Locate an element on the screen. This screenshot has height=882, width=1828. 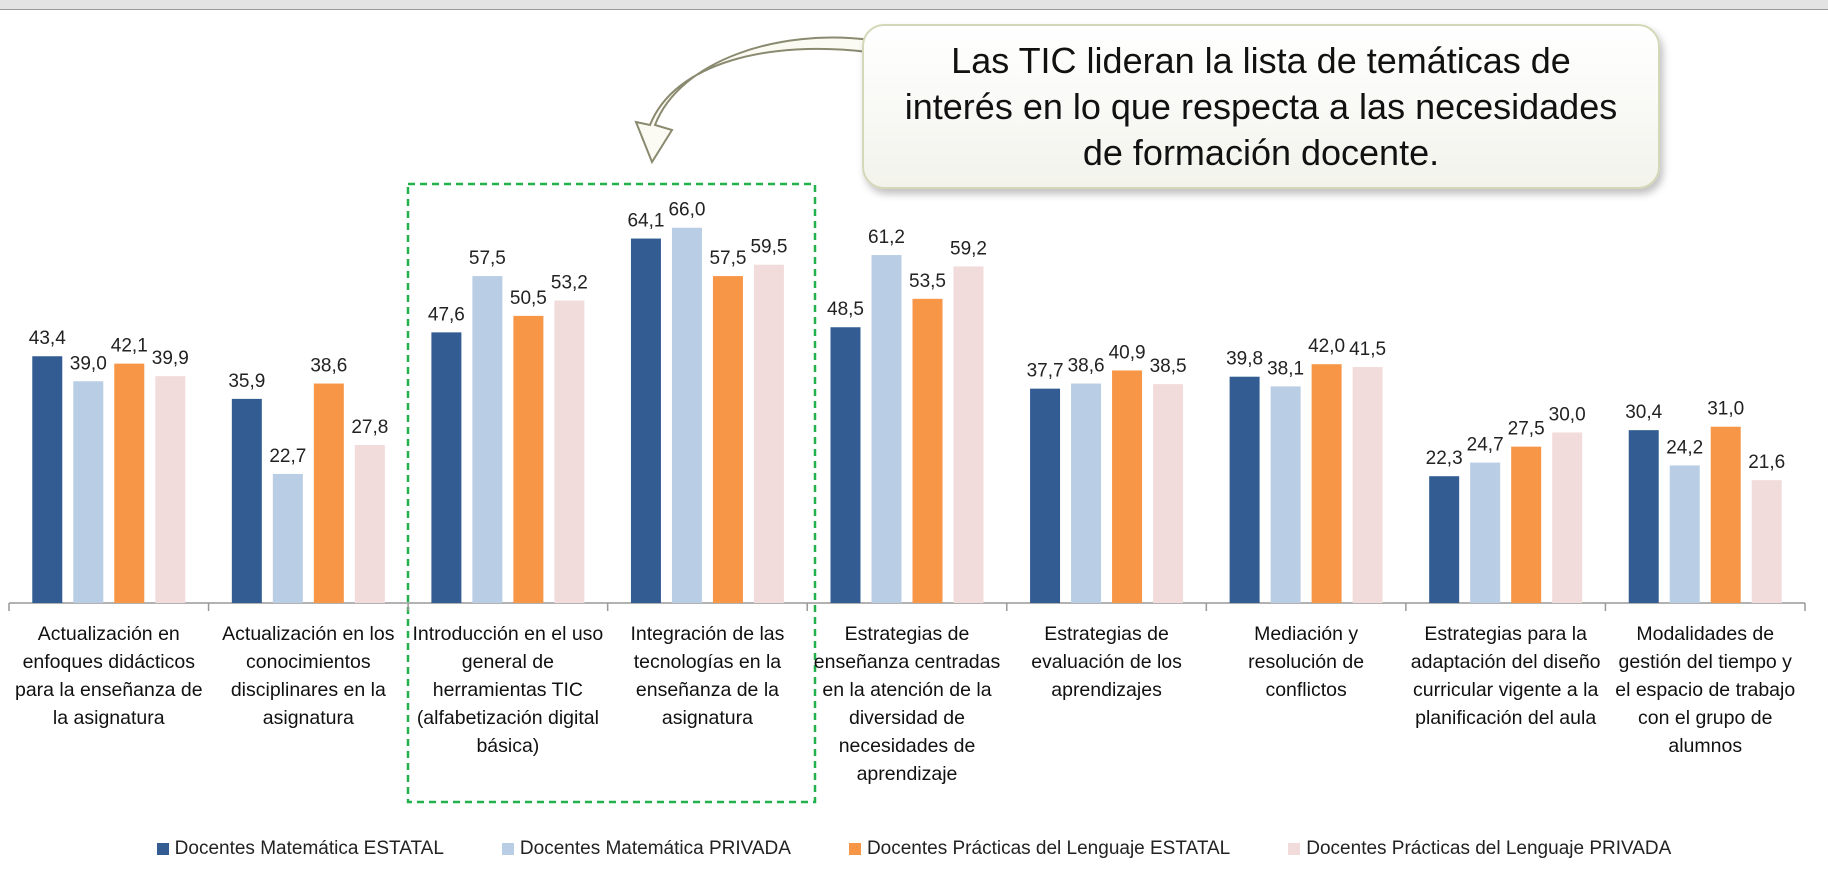
value-label: 22,7 is located at coordinates (287, 456).